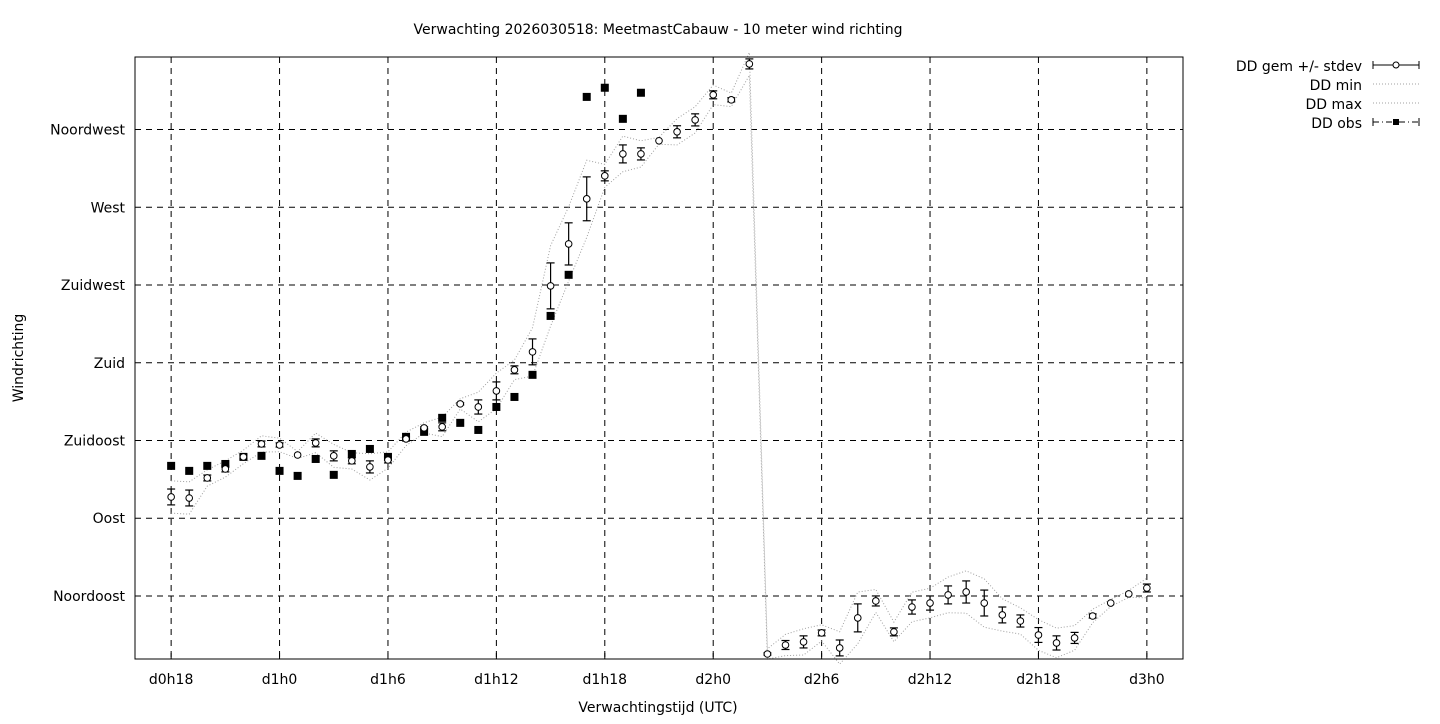 The width and height of the screenshot is (1440, 724). Describe the element at coordinates (1396, 65) in the screenshot. I see `legend-swatch-mean` at that location.